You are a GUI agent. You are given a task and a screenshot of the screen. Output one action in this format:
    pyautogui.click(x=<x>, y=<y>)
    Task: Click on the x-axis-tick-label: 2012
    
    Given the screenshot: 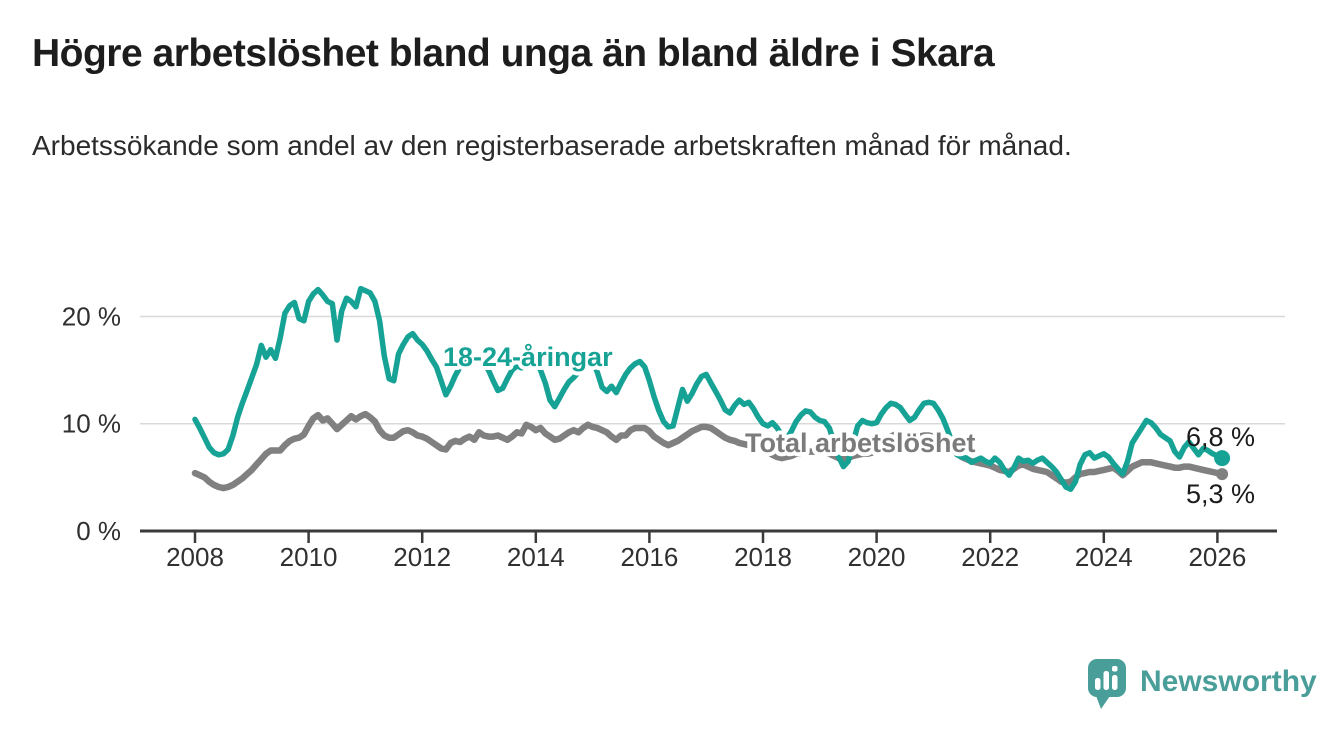 What is the action you would take?
    pyautogui.click(x=422, y=557)
    